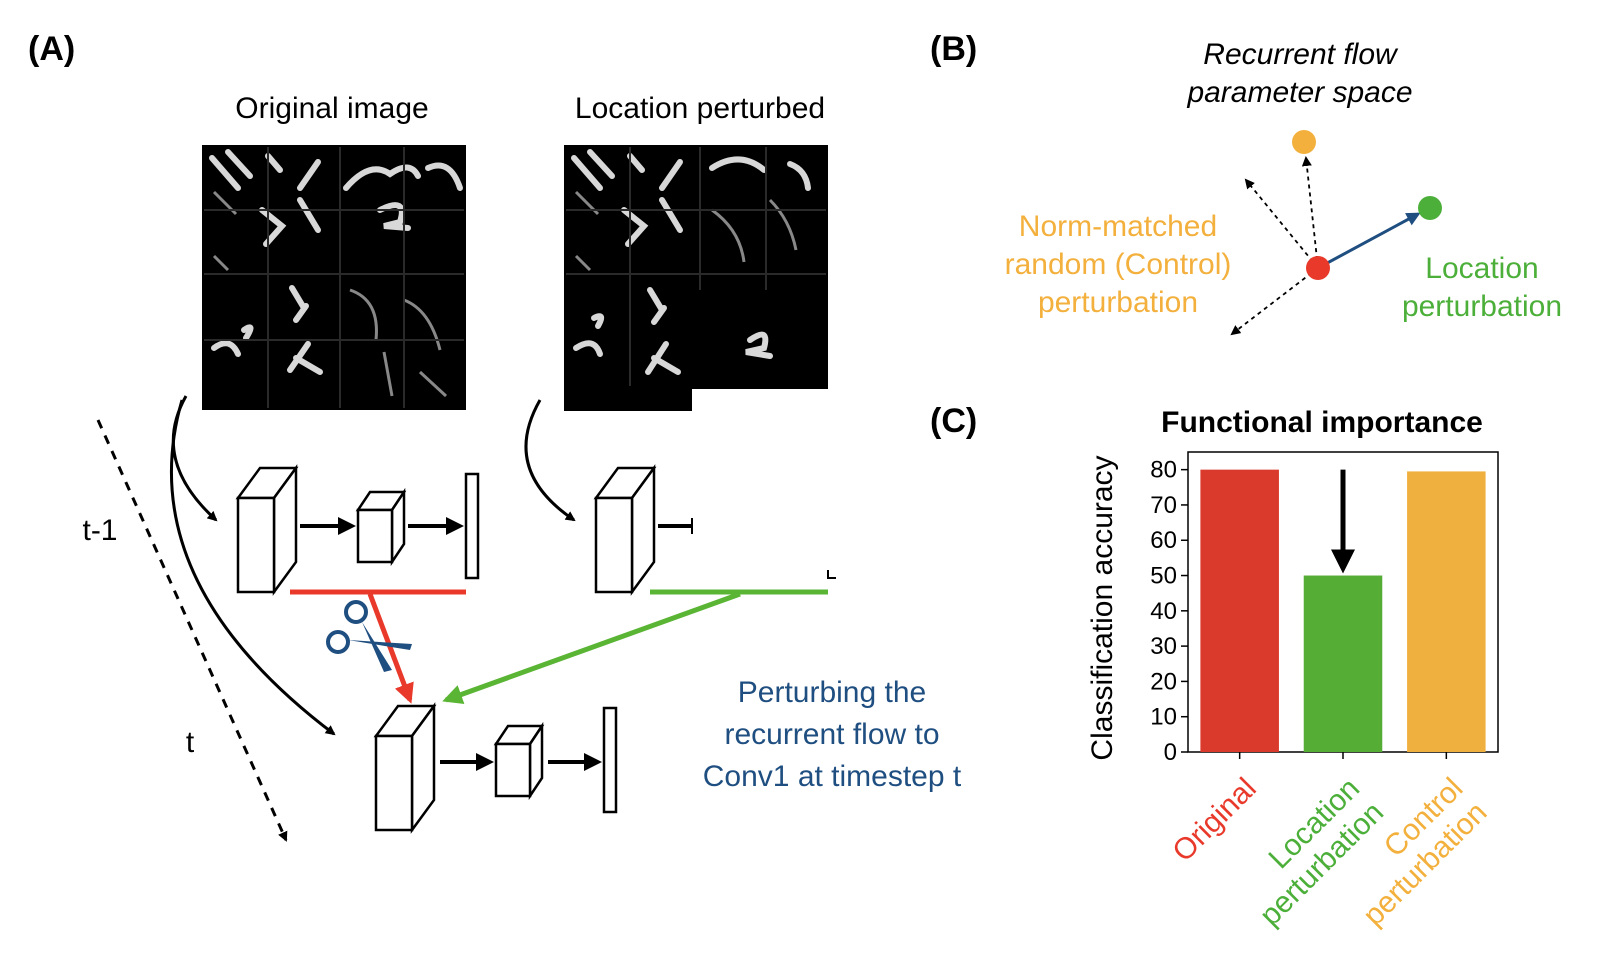 The width and height of the screenshot is (1598, 960). Describe the element at coordinates (700, 108) in the screenshot. I see `location-perturbed-title: Location perturbed` at that location.